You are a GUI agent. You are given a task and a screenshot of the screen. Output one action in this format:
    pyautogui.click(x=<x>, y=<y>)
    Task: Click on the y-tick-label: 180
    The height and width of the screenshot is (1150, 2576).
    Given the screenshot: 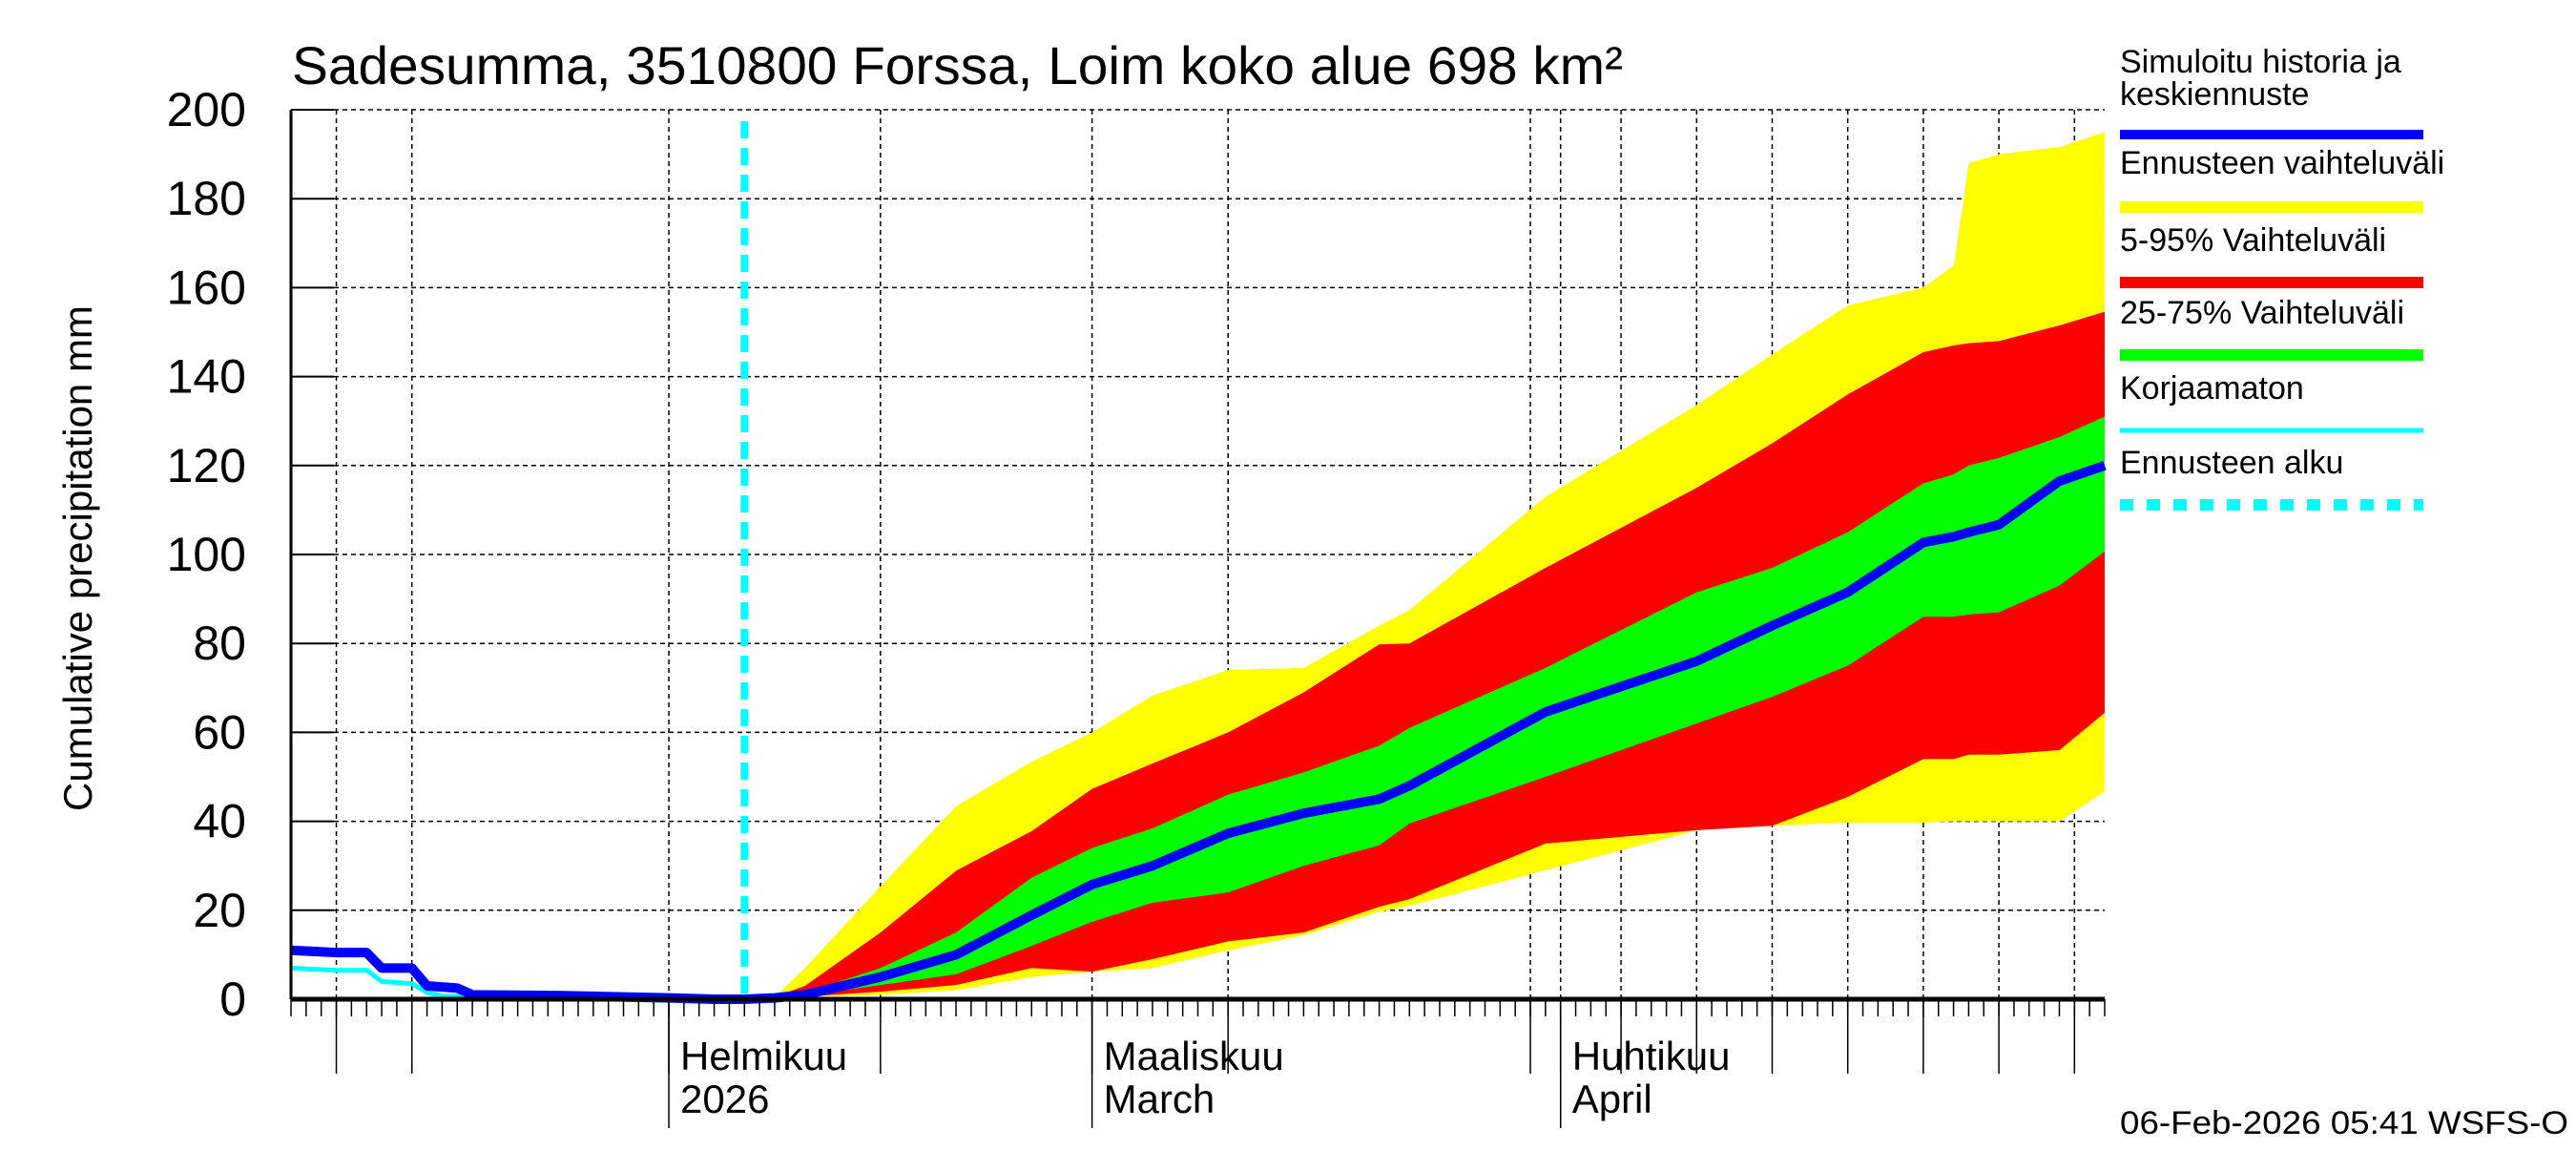 What is the action you would take?
    pyautogui.click(x=206, y=198)
    